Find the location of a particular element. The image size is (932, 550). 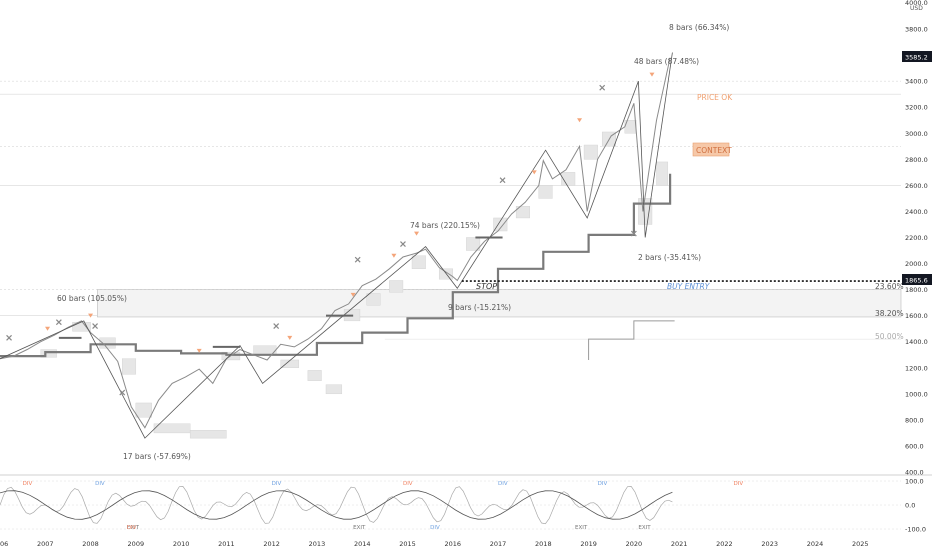

oscillator-axis: 100.0 0.0 -100.0 is located at coordinates (915, 506).